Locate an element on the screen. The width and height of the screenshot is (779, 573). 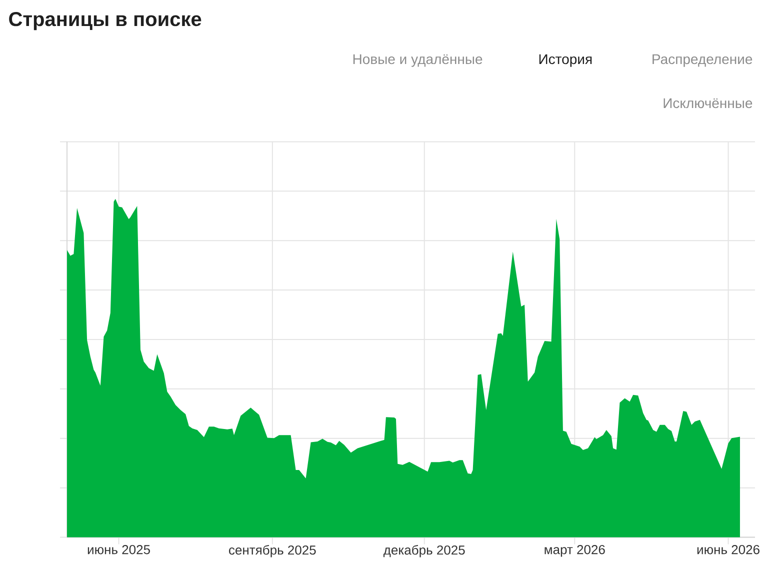
x-tick-label: июнь 2026 is located at coordinates (728, 549).